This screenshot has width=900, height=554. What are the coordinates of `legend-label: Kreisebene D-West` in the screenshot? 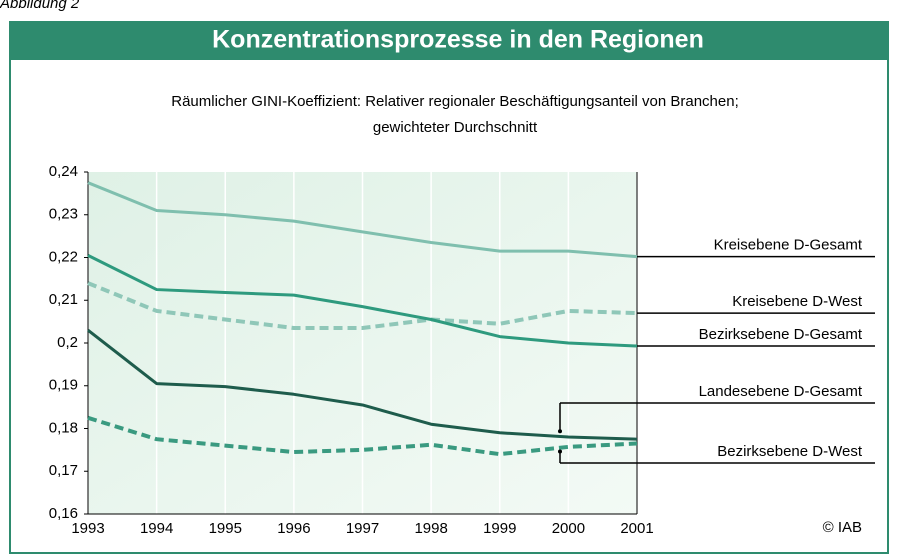 It's located at (797, 301).